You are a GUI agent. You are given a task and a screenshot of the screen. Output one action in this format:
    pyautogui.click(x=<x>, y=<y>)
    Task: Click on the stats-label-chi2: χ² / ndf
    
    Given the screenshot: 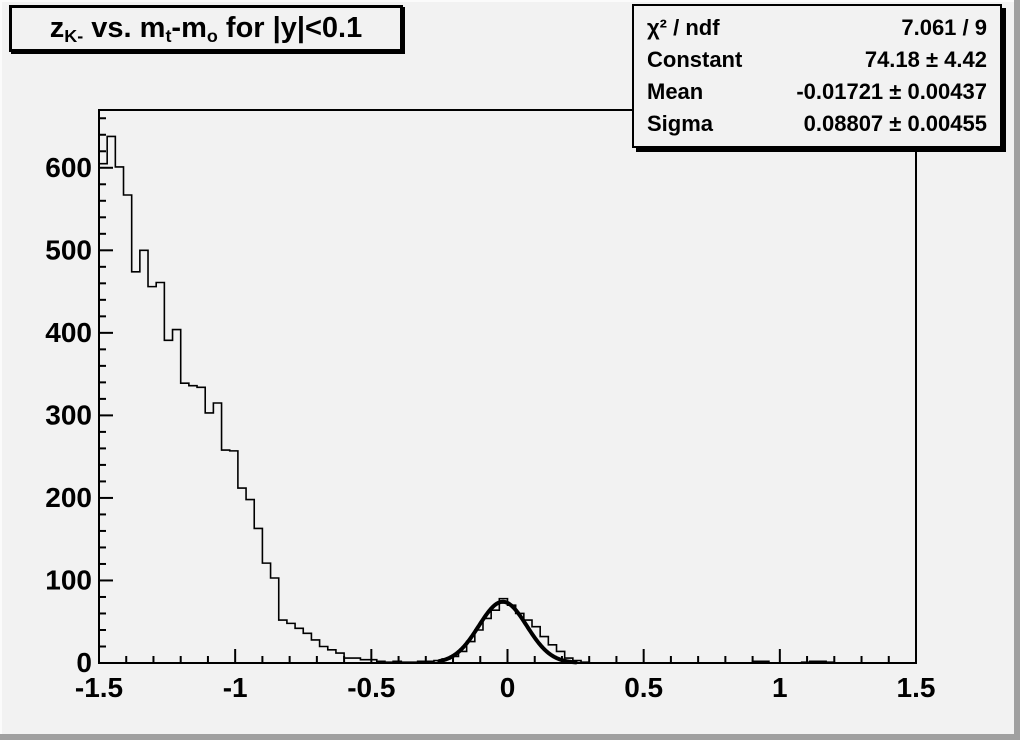 What is the action you would take?
    pyautogui.click(x=683, y=27)
    